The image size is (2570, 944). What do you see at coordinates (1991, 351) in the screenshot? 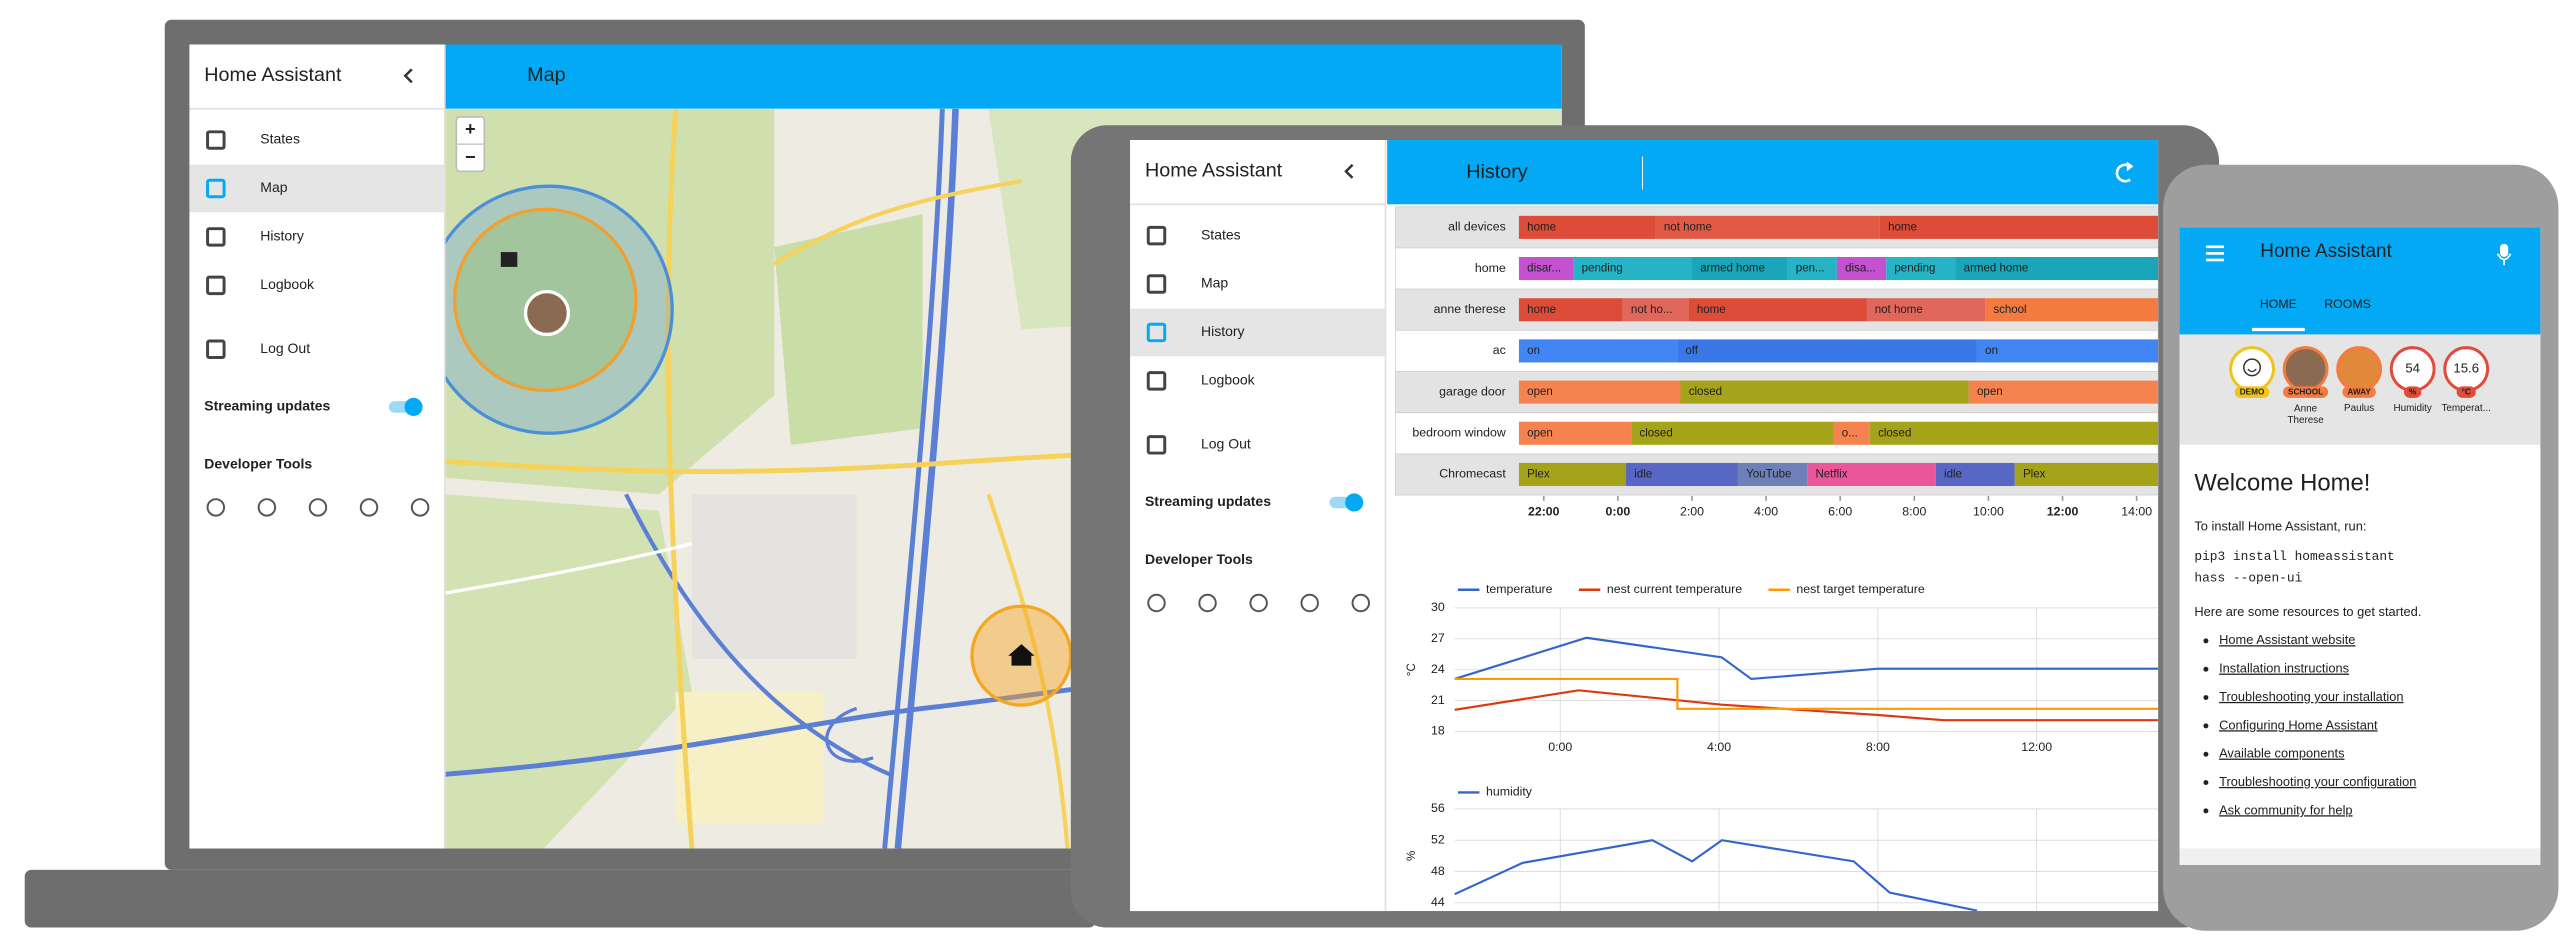
I see `segment-label: on` at bounding box center [1991, 351].